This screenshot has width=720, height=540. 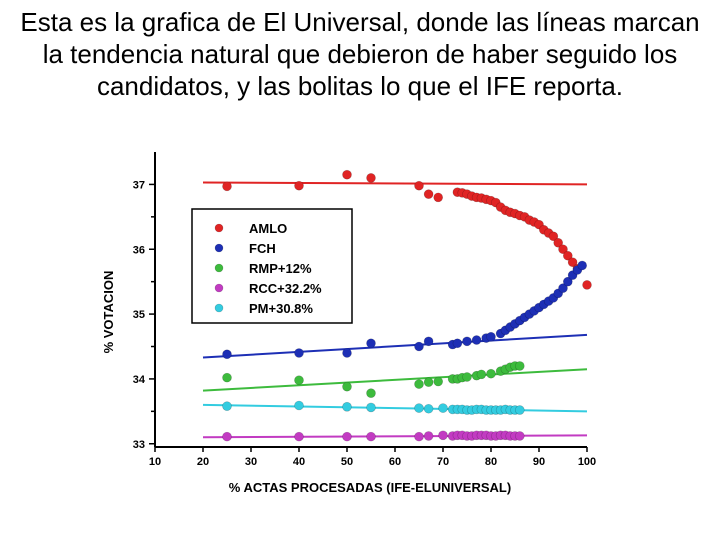 What do you see at coordinates (370, 487) in the screenshot?
I see `x-axis-label: % ACTAS PROCESADAS (IFE-ELUNIVERSAL)` at bounding box center [370, 487].